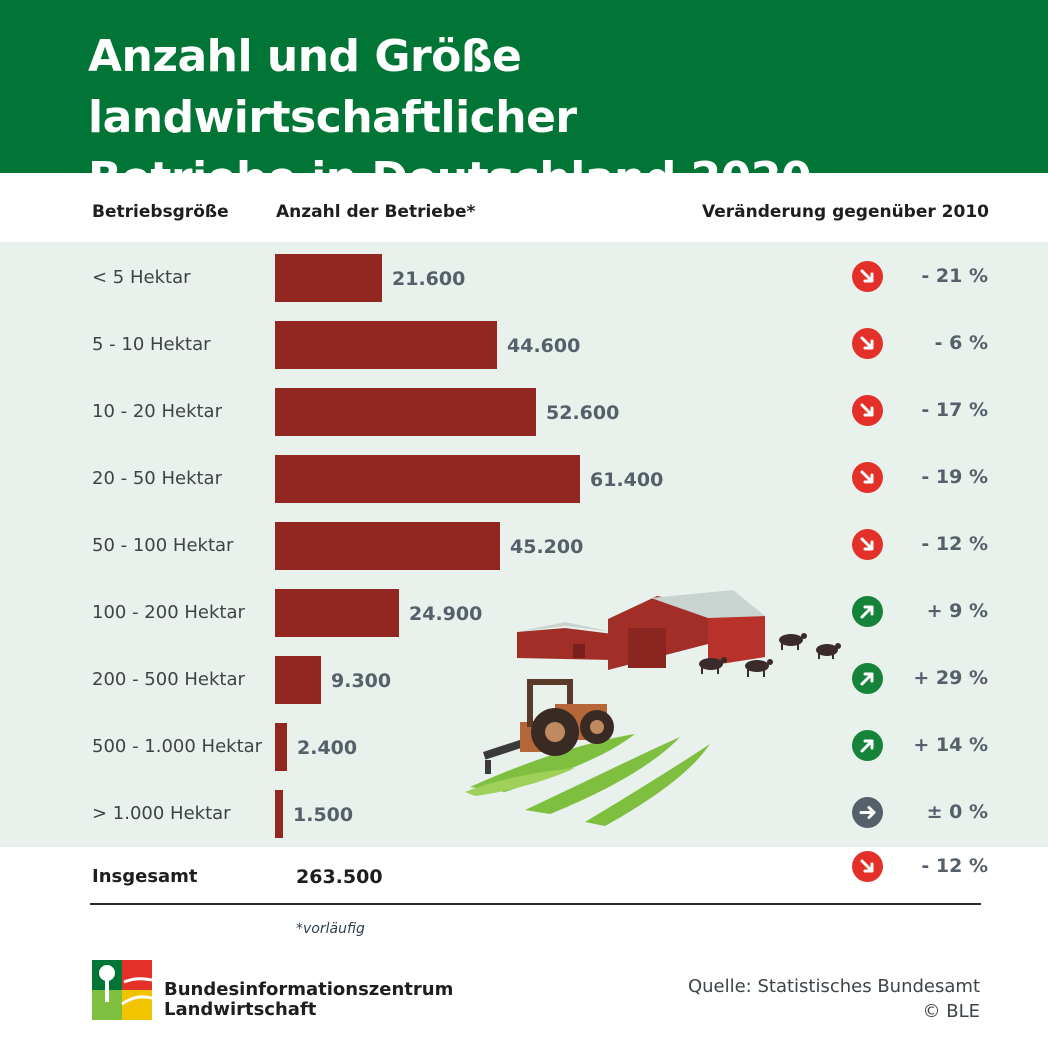  I want to click on change-item: + 9 %, so click(908, 612).